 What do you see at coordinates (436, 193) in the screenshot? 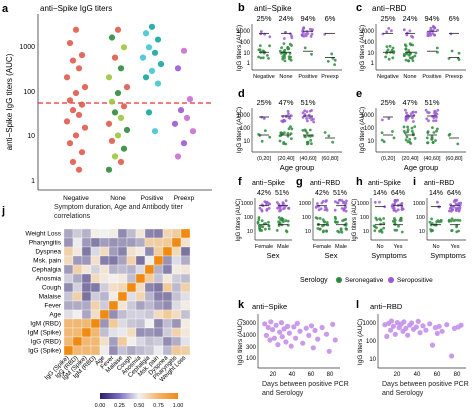
I see `panel-i-pct: 14%` at bounding box center [436, 193].